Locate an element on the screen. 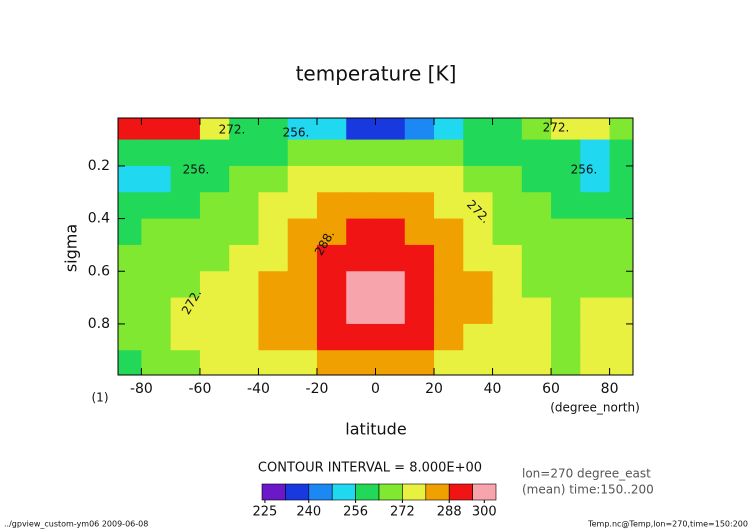 The width and height of the screenshot is (752, 532). x-tick-label: 40 is located at coordinates (493, 389).